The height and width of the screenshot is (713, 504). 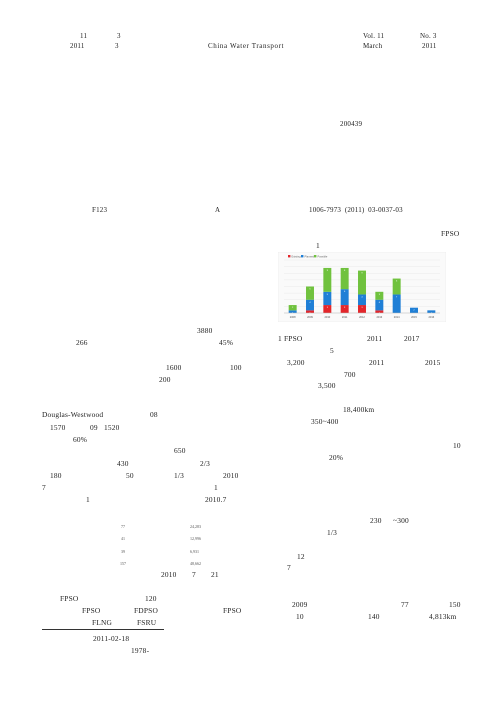 What do you see at coordinates (345, 317) in the screenshot?
I see `x-tick-label: 2011` at bounding box center [345, 317].